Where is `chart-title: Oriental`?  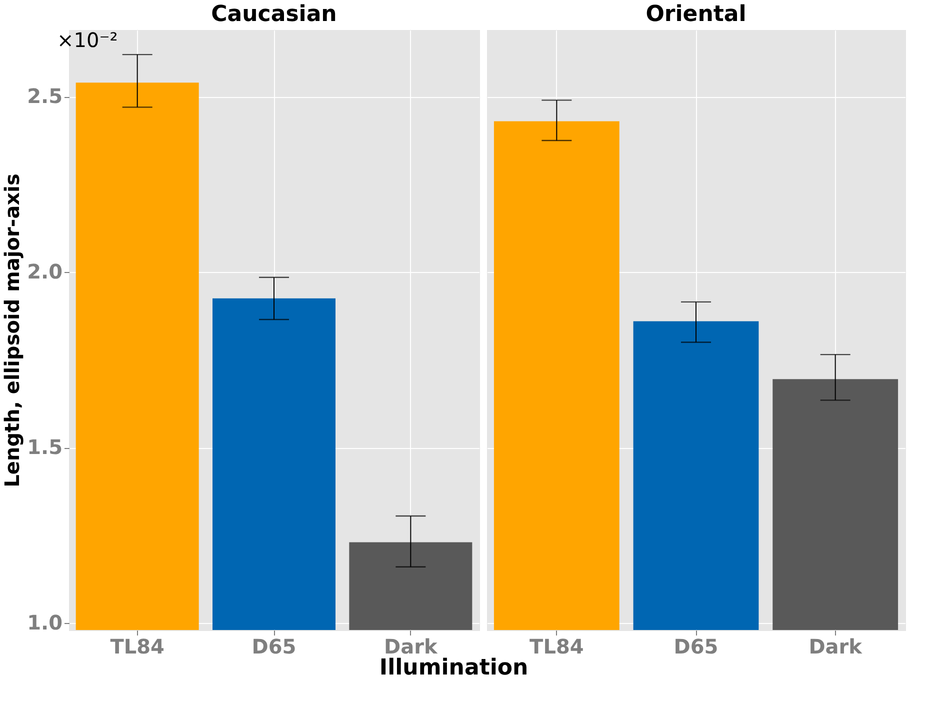 chart-title: Oriental is located at coordinates (696, 14).